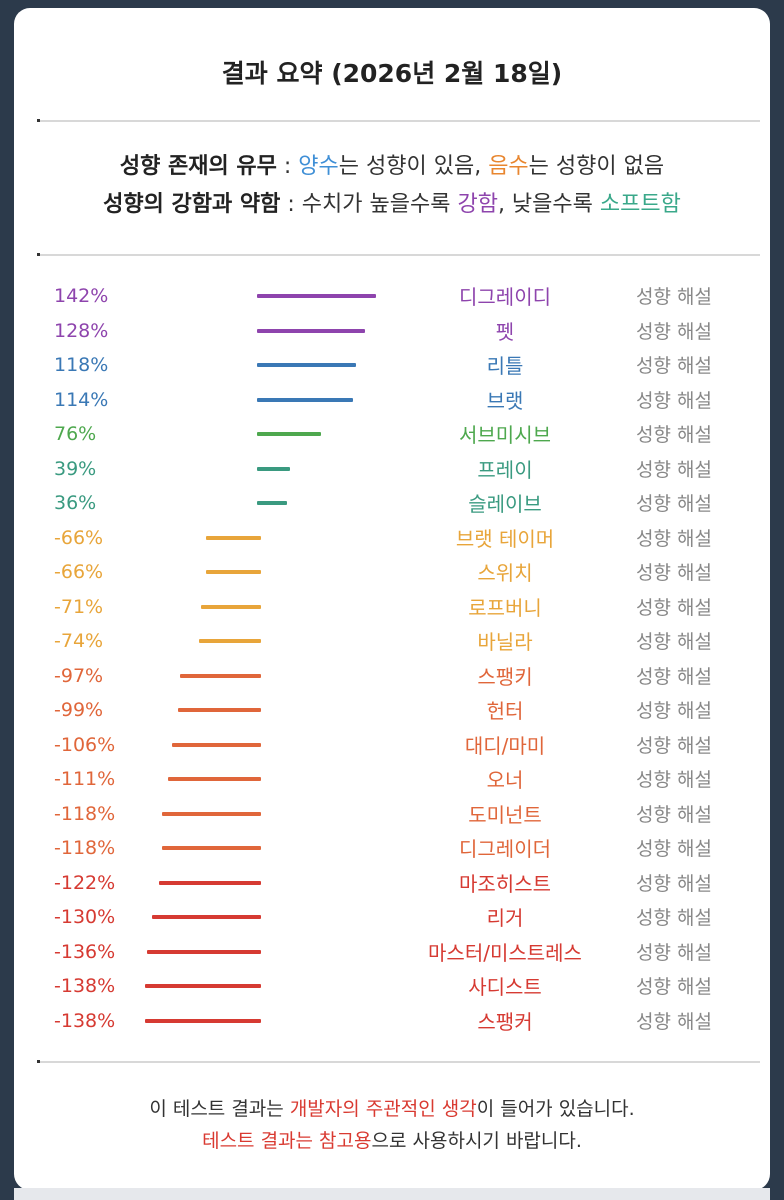 The width and height of the screenshot is (784, 1200). Describe the element at coordinates (505, 711) in the screenshot. I see `row-type-name: 헌터` at that location.